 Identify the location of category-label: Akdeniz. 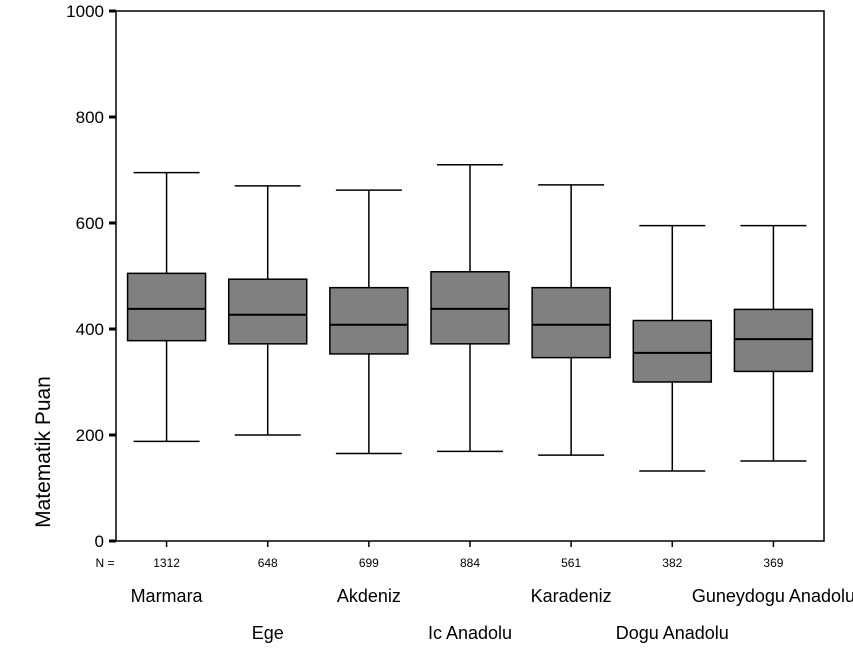
(369, 596).